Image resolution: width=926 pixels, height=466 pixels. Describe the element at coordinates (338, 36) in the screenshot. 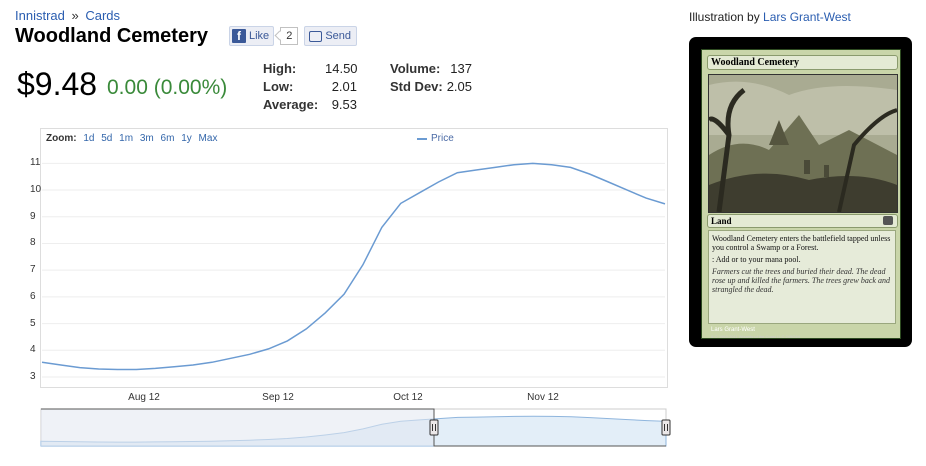

I see `send-label: Send` at that location.